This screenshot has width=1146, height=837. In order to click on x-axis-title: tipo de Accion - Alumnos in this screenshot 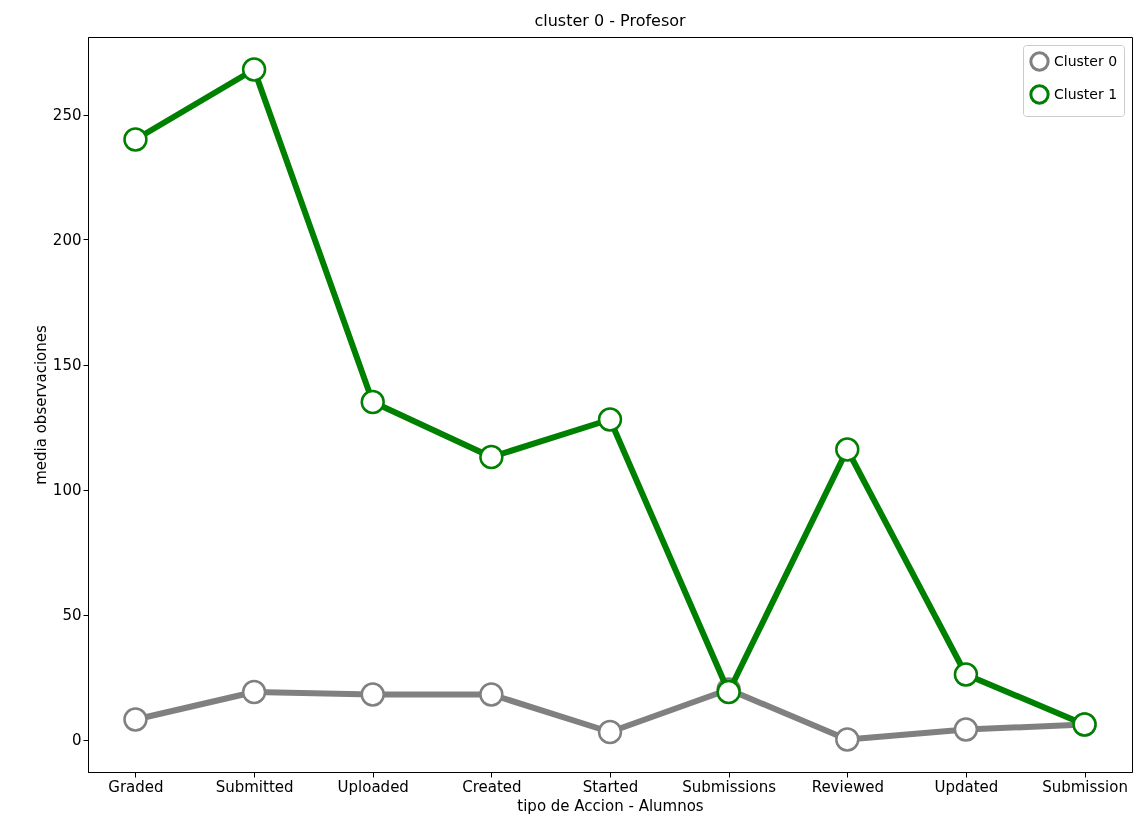, I will do `click(610, 805)`.